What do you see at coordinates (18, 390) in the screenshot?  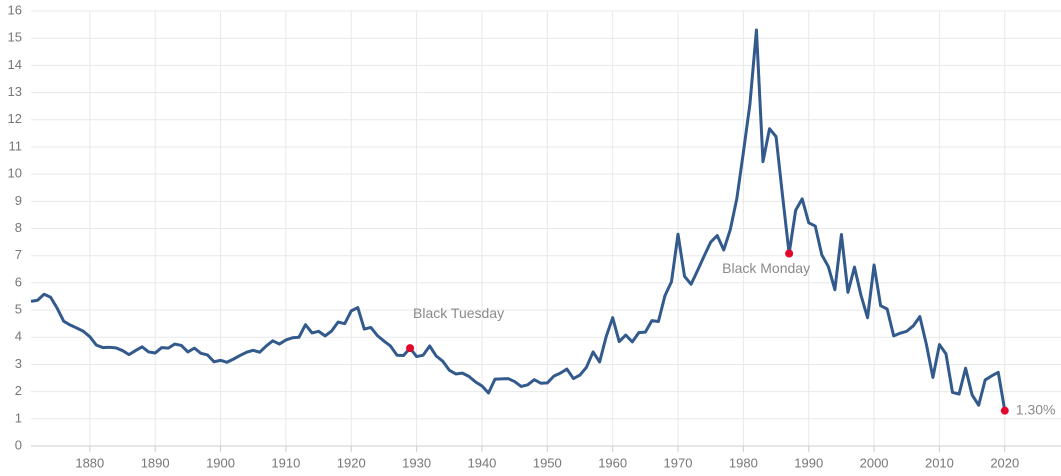 I see `y-tick-label: 2` at bounding box center [18, 390].